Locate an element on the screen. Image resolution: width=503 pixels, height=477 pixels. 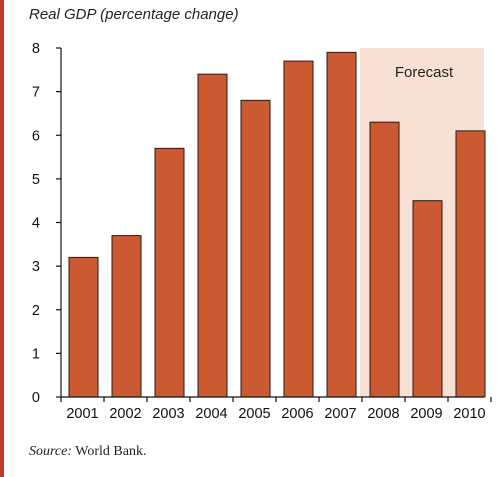
bar-2001 is located at coordinates (83, 327).